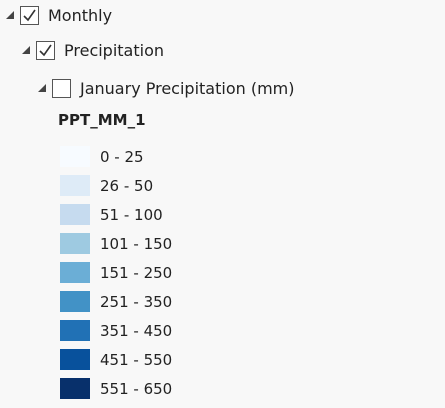  Describe the element at coordinates (114, 50) in the screenshot. I see `group-label-precipitation: Precipitation` at that location.